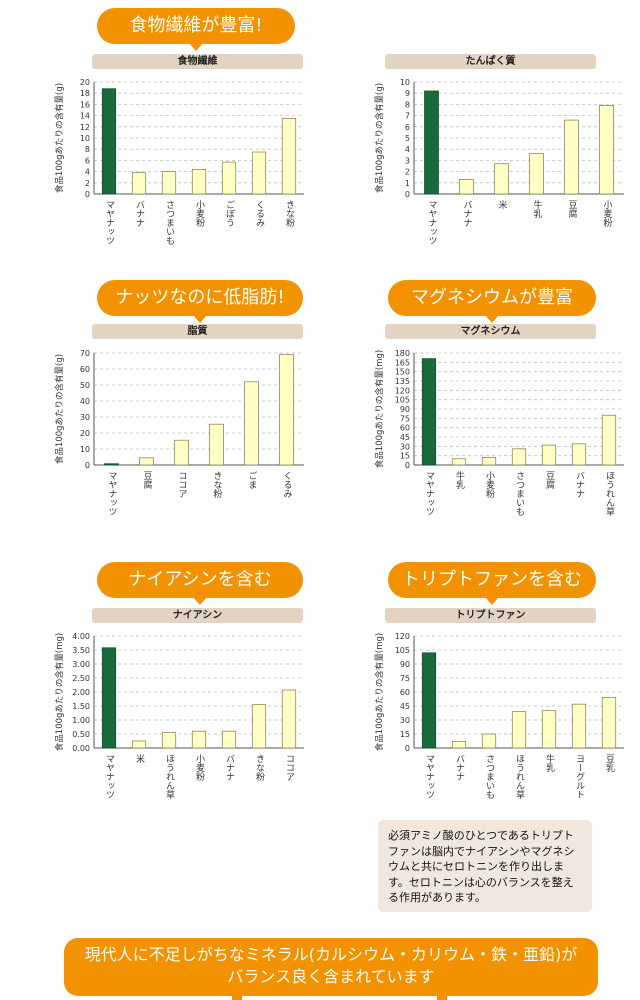 The width and height of the screenshot is (640, 1000). What do you see at coordinates (197, 331) in the screenshot?
I see `chart-title-band: 脂質` at bounding box center [197, 331].